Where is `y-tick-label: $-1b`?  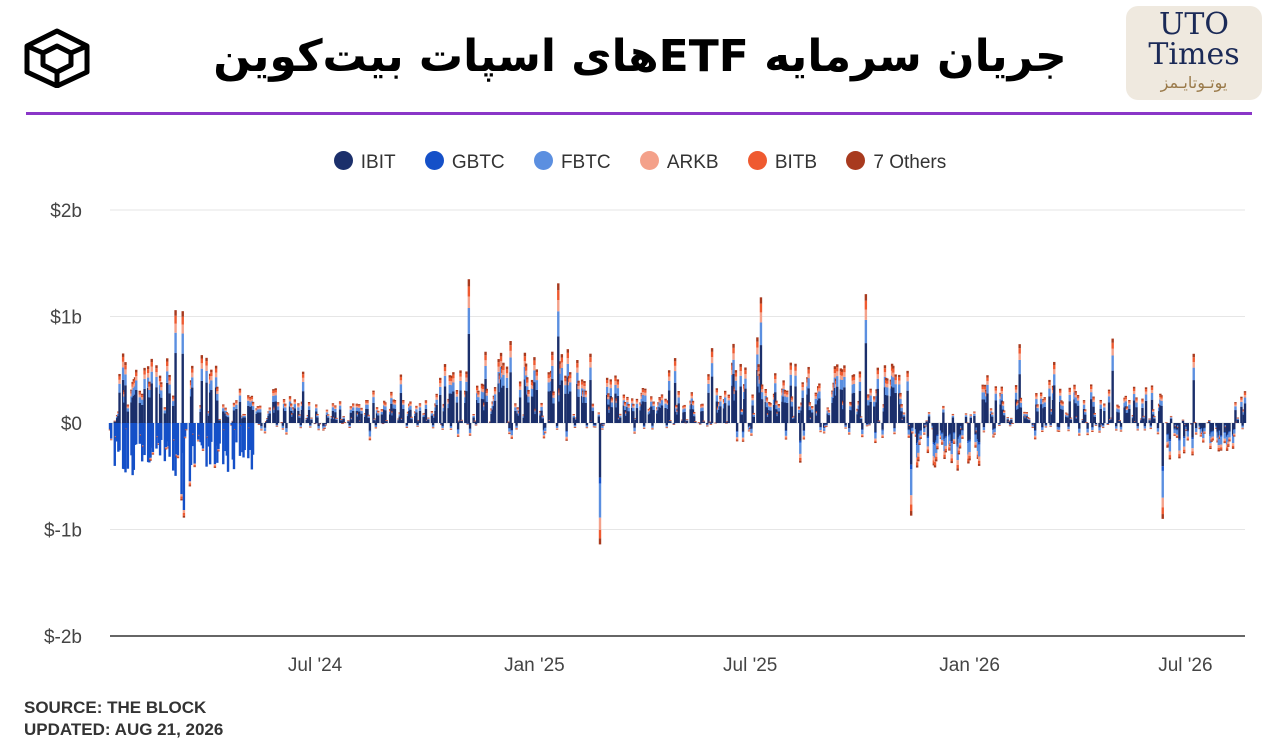 y-tick-label: $-1b is located at coordinates (63, 531).